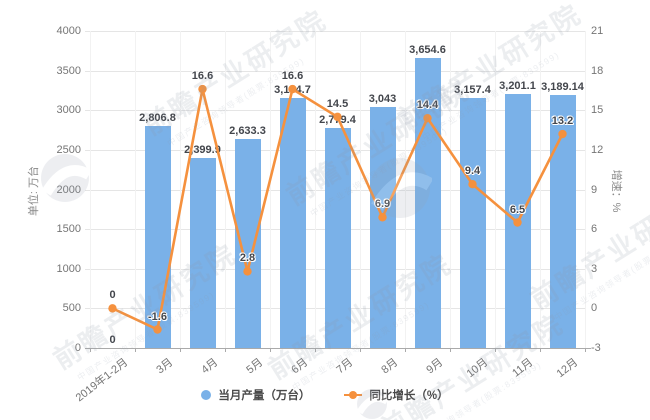 This screenshot has width=650, height=420. What do you see at coordinates (157, 316) in the screenshot?
I see `line-value-label: -1.6` at bounding box center [157, 316].